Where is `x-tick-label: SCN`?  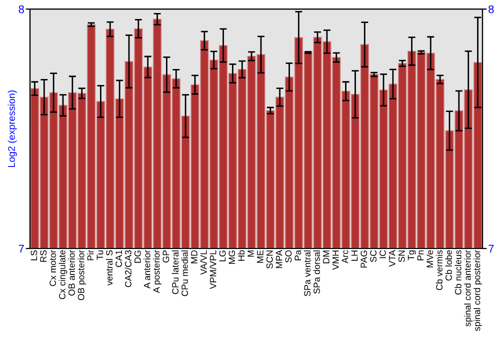 x-tick-label: SCN is located at coordinates (269, 259).